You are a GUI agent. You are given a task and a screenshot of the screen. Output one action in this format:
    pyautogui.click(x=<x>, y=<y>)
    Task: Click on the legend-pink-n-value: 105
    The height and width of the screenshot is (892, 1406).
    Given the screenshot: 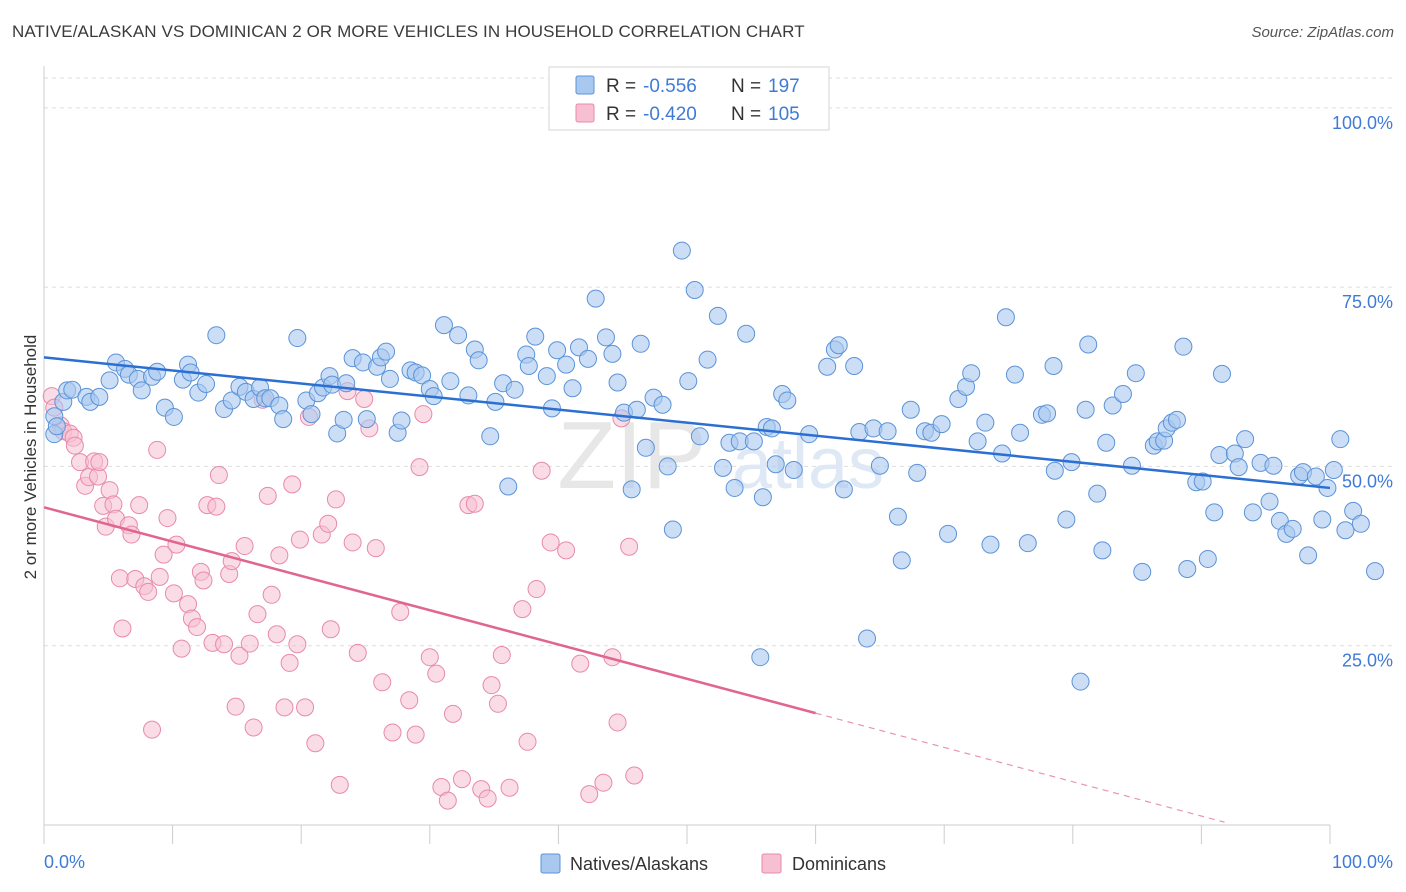 What is the action you would take?
    pyautogui.click(x=784, y=114)
    